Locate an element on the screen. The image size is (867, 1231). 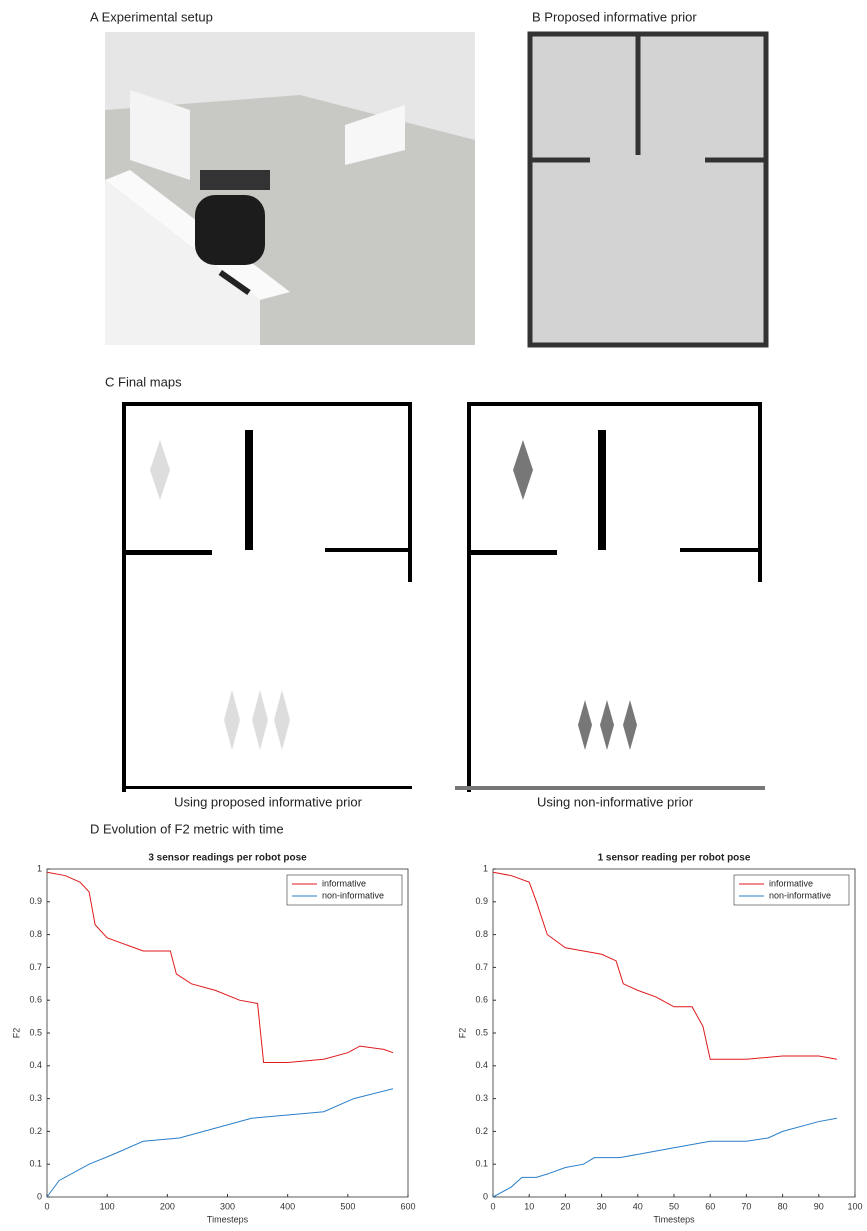
x-tick-label: 50 is located at coordinates (674, 1206).